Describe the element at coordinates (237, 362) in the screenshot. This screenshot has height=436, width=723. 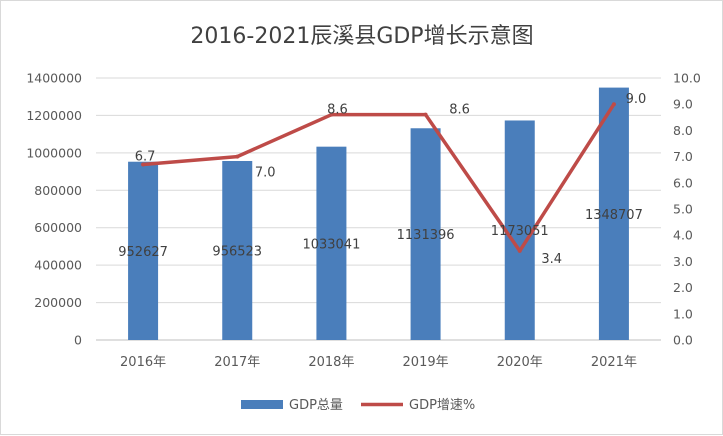
I see `x-tick-label: 2017年` at that location.